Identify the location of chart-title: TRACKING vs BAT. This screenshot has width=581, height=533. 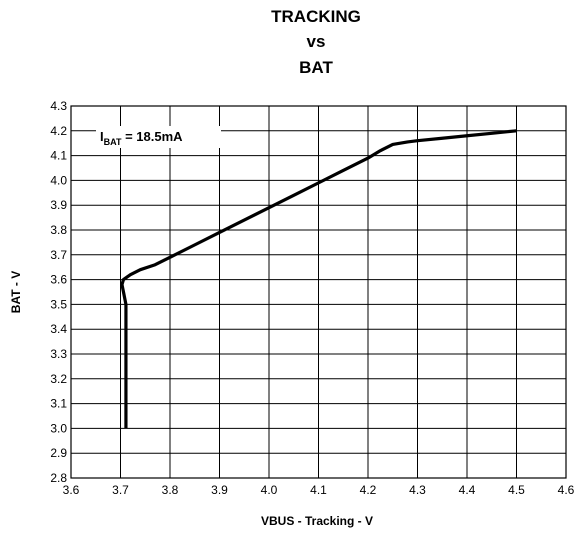
(316, 42).